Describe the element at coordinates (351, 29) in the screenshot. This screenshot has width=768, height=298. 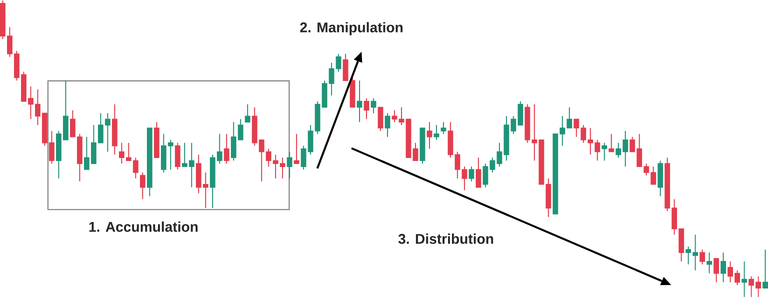
I see `annotation: 2. Manipulation` at that location.